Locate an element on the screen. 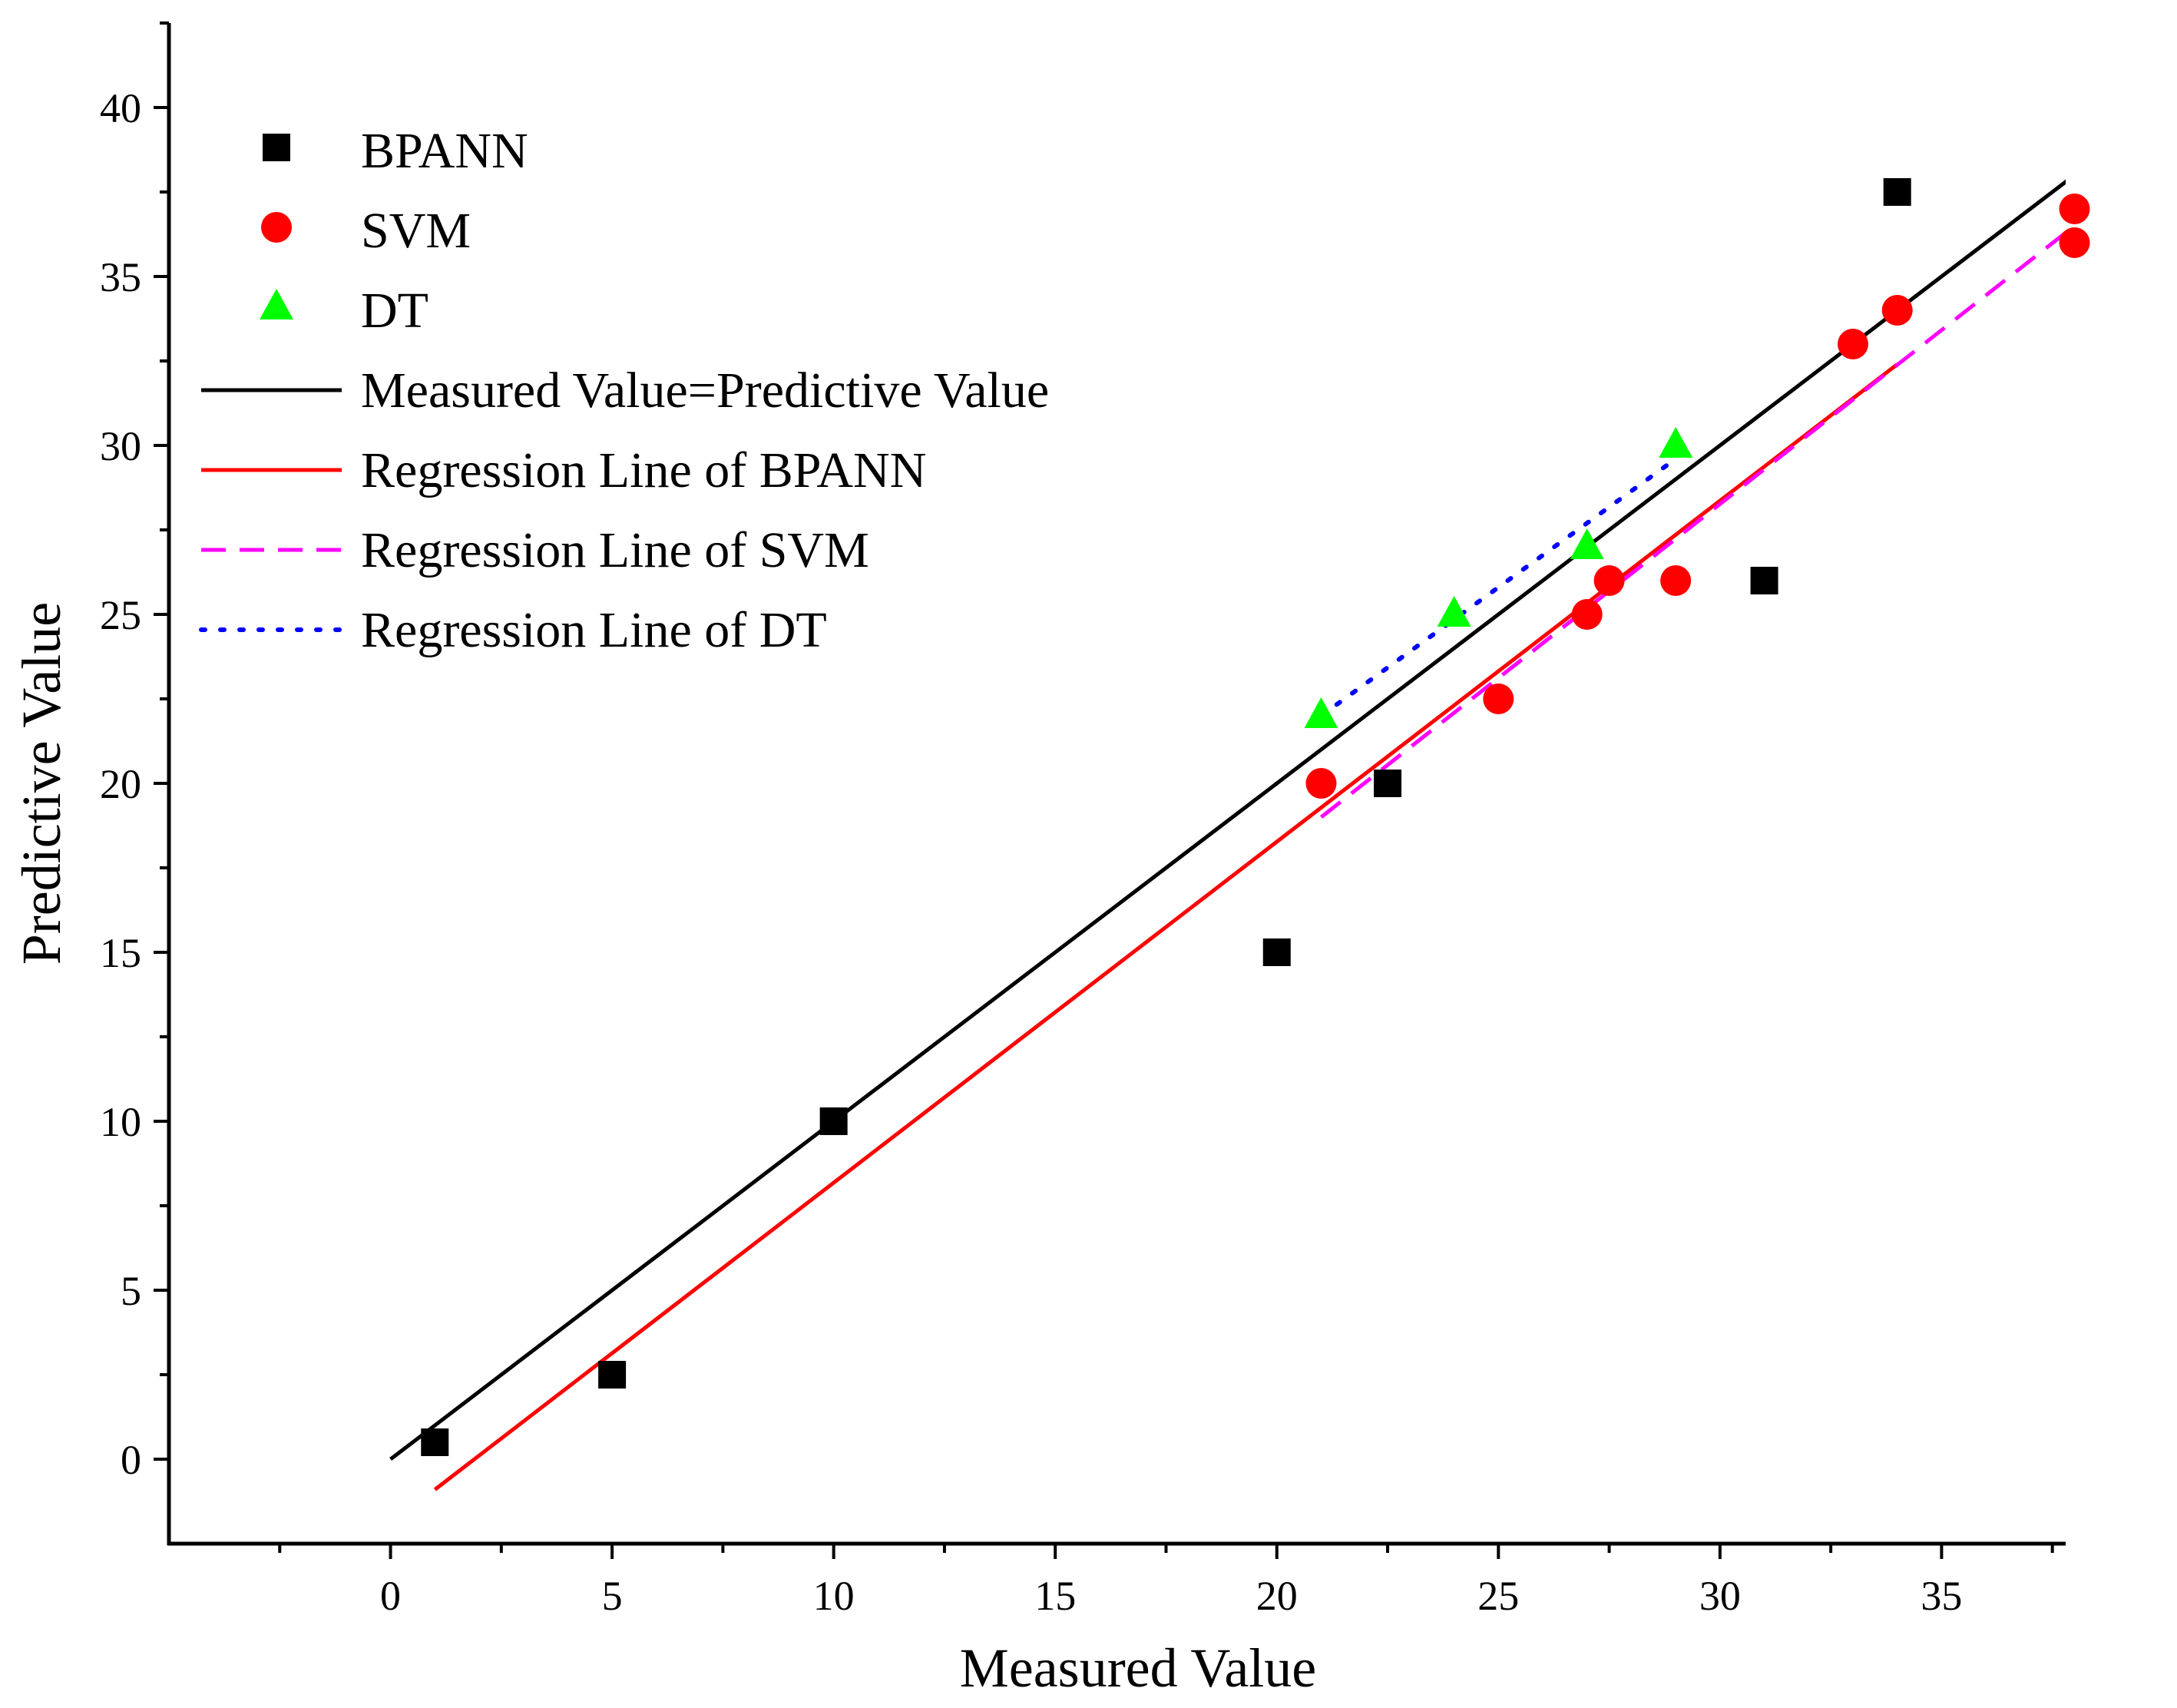  legend-label: SVM is located at coordinates (416, 231).